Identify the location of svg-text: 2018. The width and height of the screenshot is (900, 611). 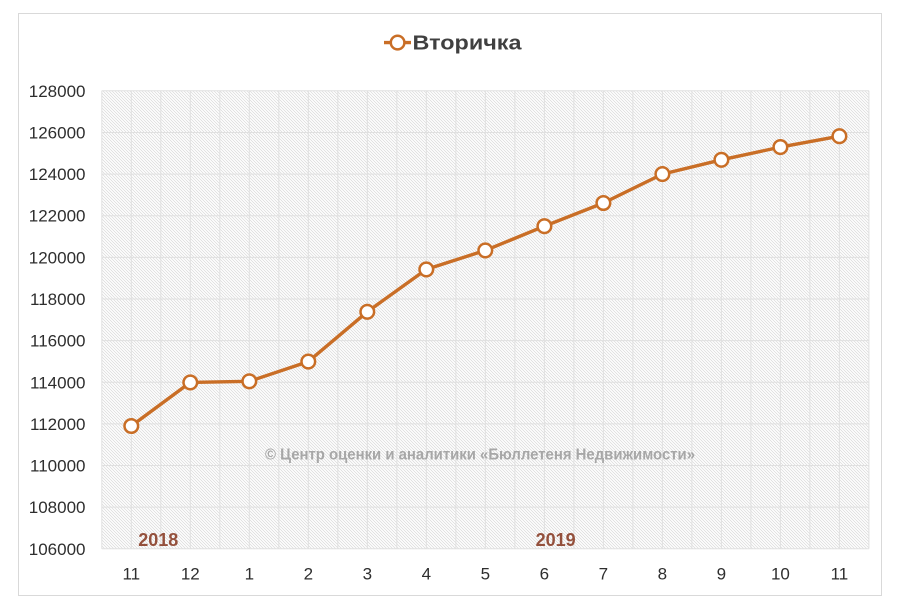
(158, 540).